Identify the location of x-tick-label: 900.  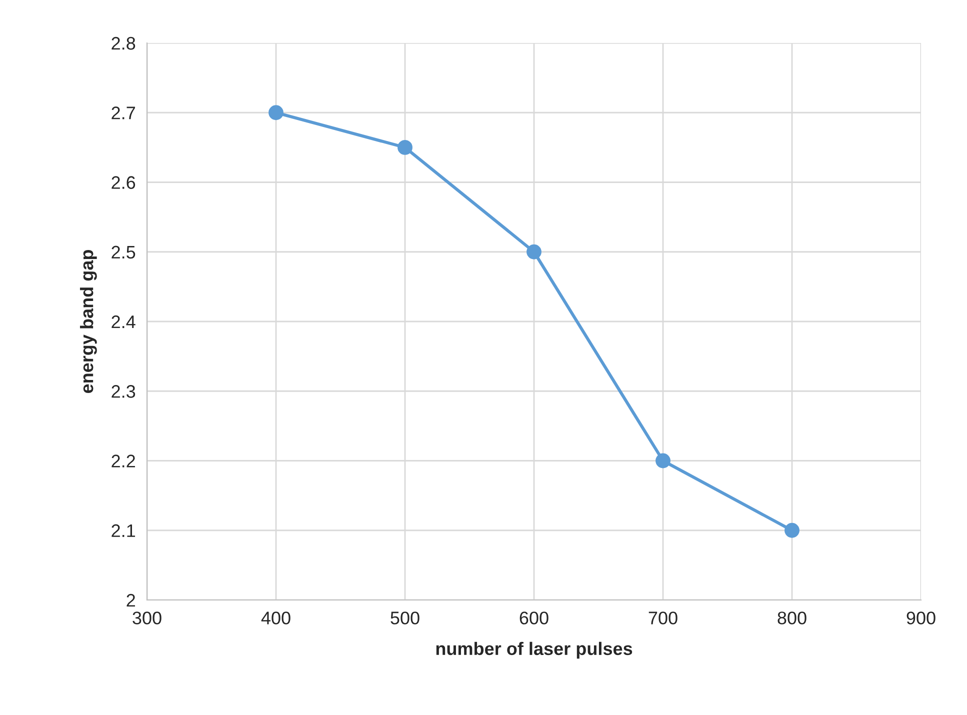
(921, 618).